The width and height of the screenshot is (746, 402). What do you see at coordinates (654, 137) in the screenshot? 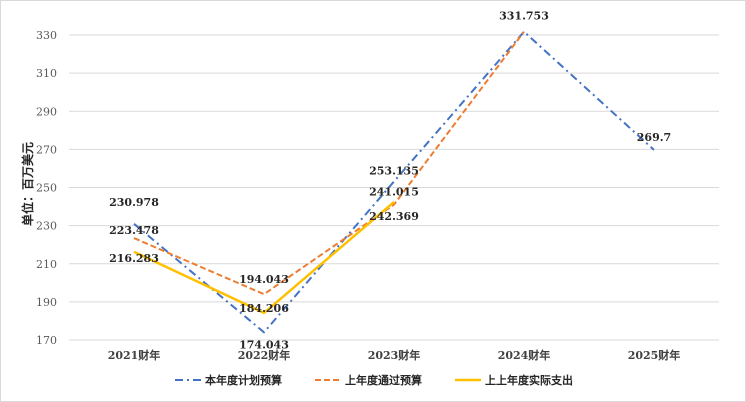
I see `data-label: 269.7` at bounding box center [654, 137].